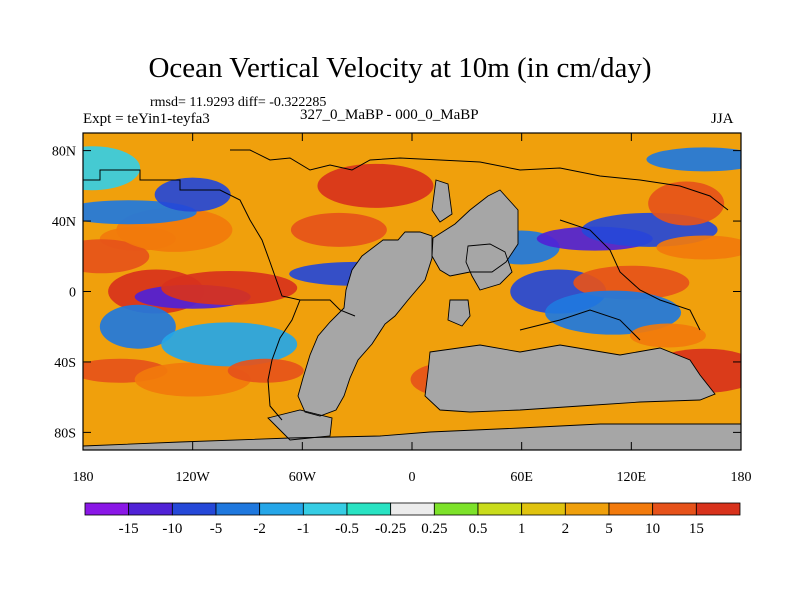  What do you see at coordinates (303, 477) in the screenshot?
I see `x-tick-label: 60W` at bounding box center [303, 477].